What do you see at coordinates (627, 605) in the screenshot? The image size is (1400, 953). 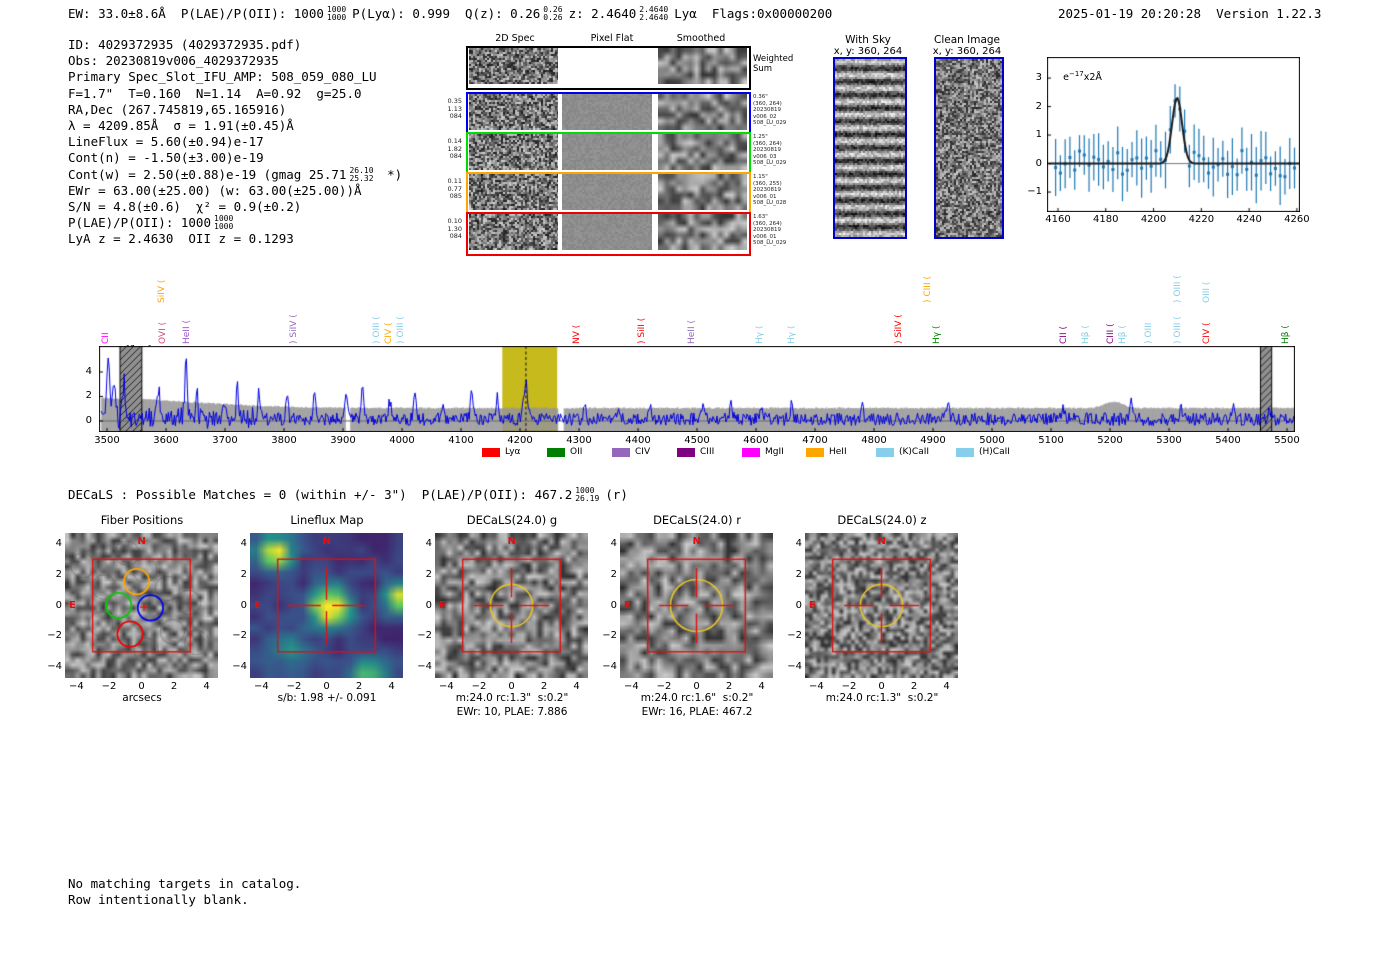 I see `east-marker: E` at bounding box center [627, 605].